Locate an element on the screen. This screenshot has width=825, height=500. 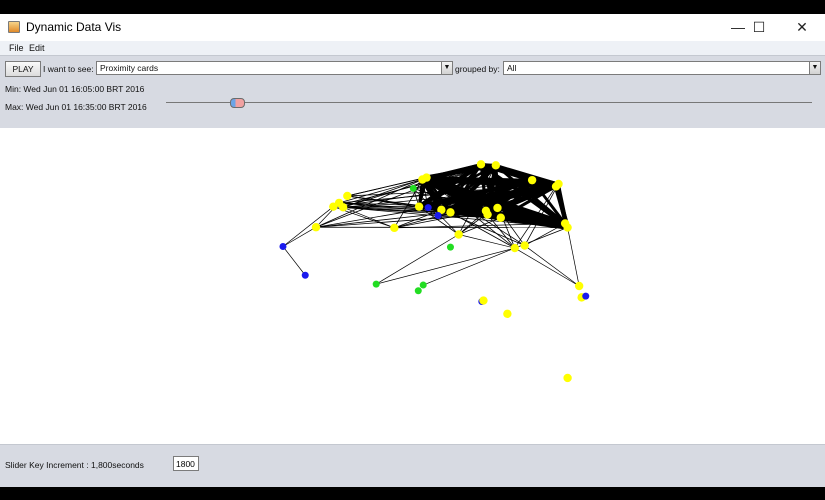
increment-input is located at coordinates (186, 463).